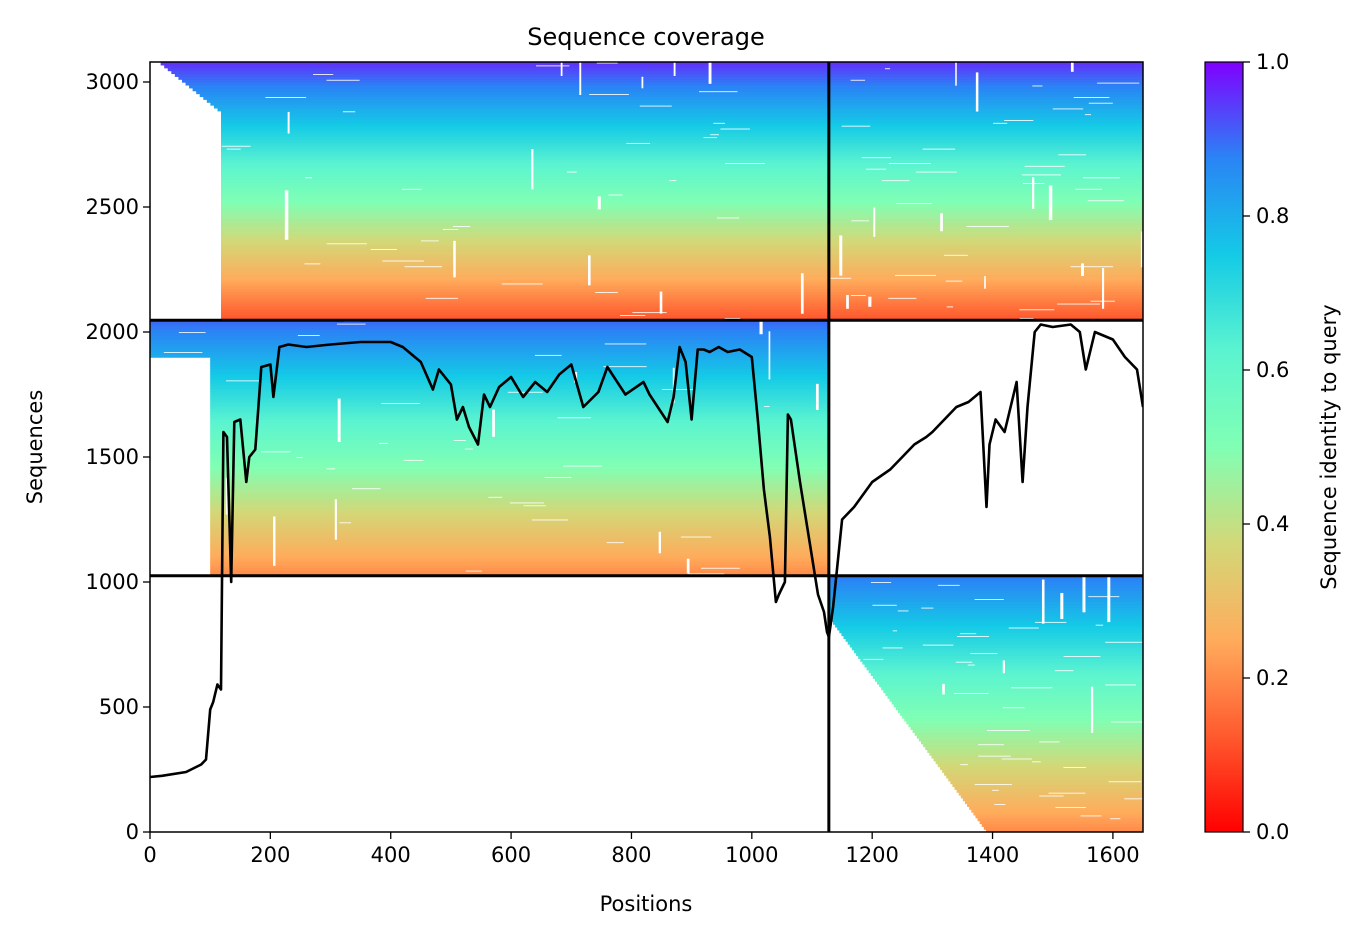 The height and width of the screenshot is (943, 1364). Describe the element at coordinates (985, 703) in the screenshot. I see `heatmap-block-d` at that location.